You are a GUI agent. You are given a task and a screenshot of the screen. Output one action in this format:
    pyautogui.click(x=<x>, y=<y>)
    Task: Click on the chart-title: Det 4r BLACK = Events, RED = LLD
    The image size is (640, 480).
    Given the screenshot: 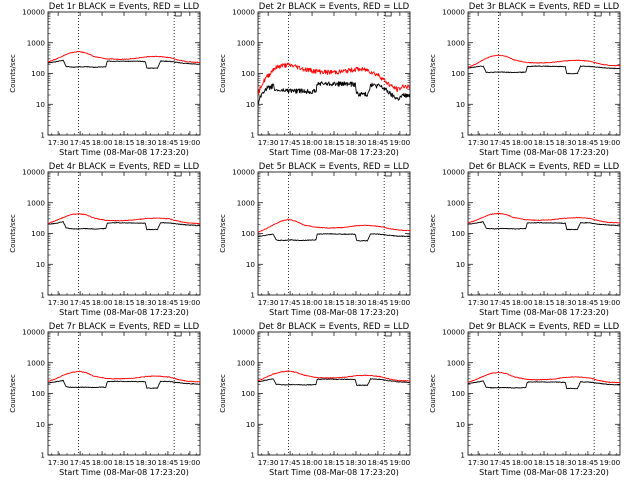 What is the action you would take?
    pyautogui.click(x=124, y=167)
    